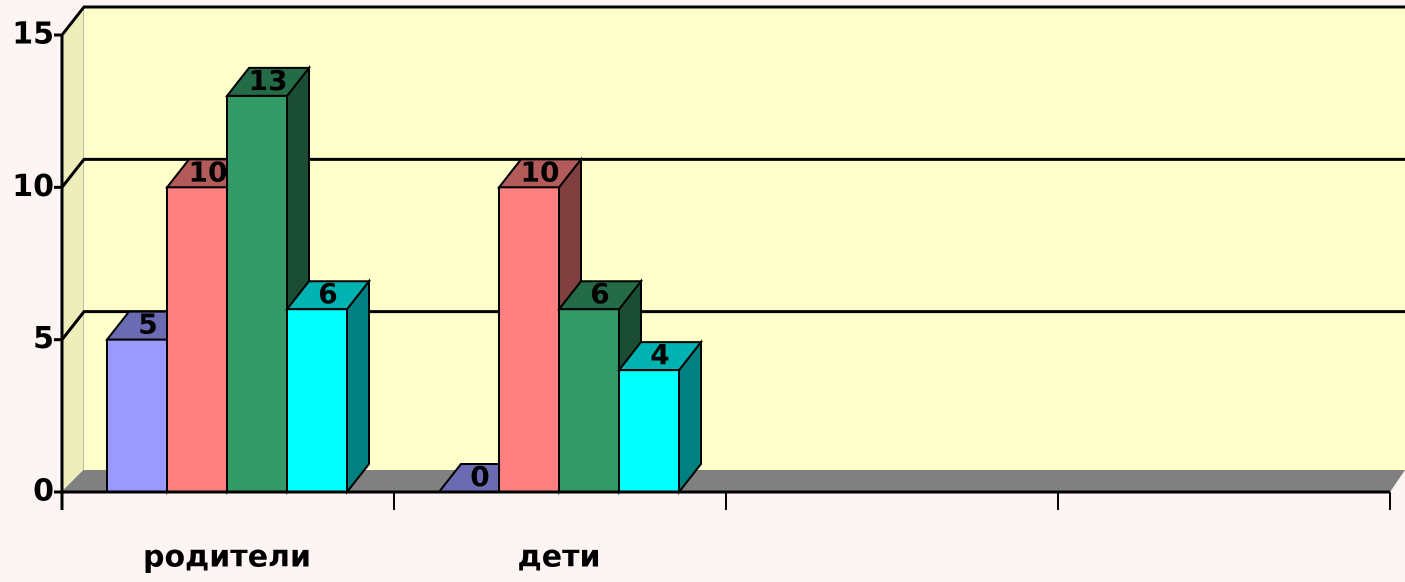 Image resolution: width=1405 pixels, height=582 pixels. Describe the element at coordinates (733, 481) in the screenshot. I see `floor` at that location.